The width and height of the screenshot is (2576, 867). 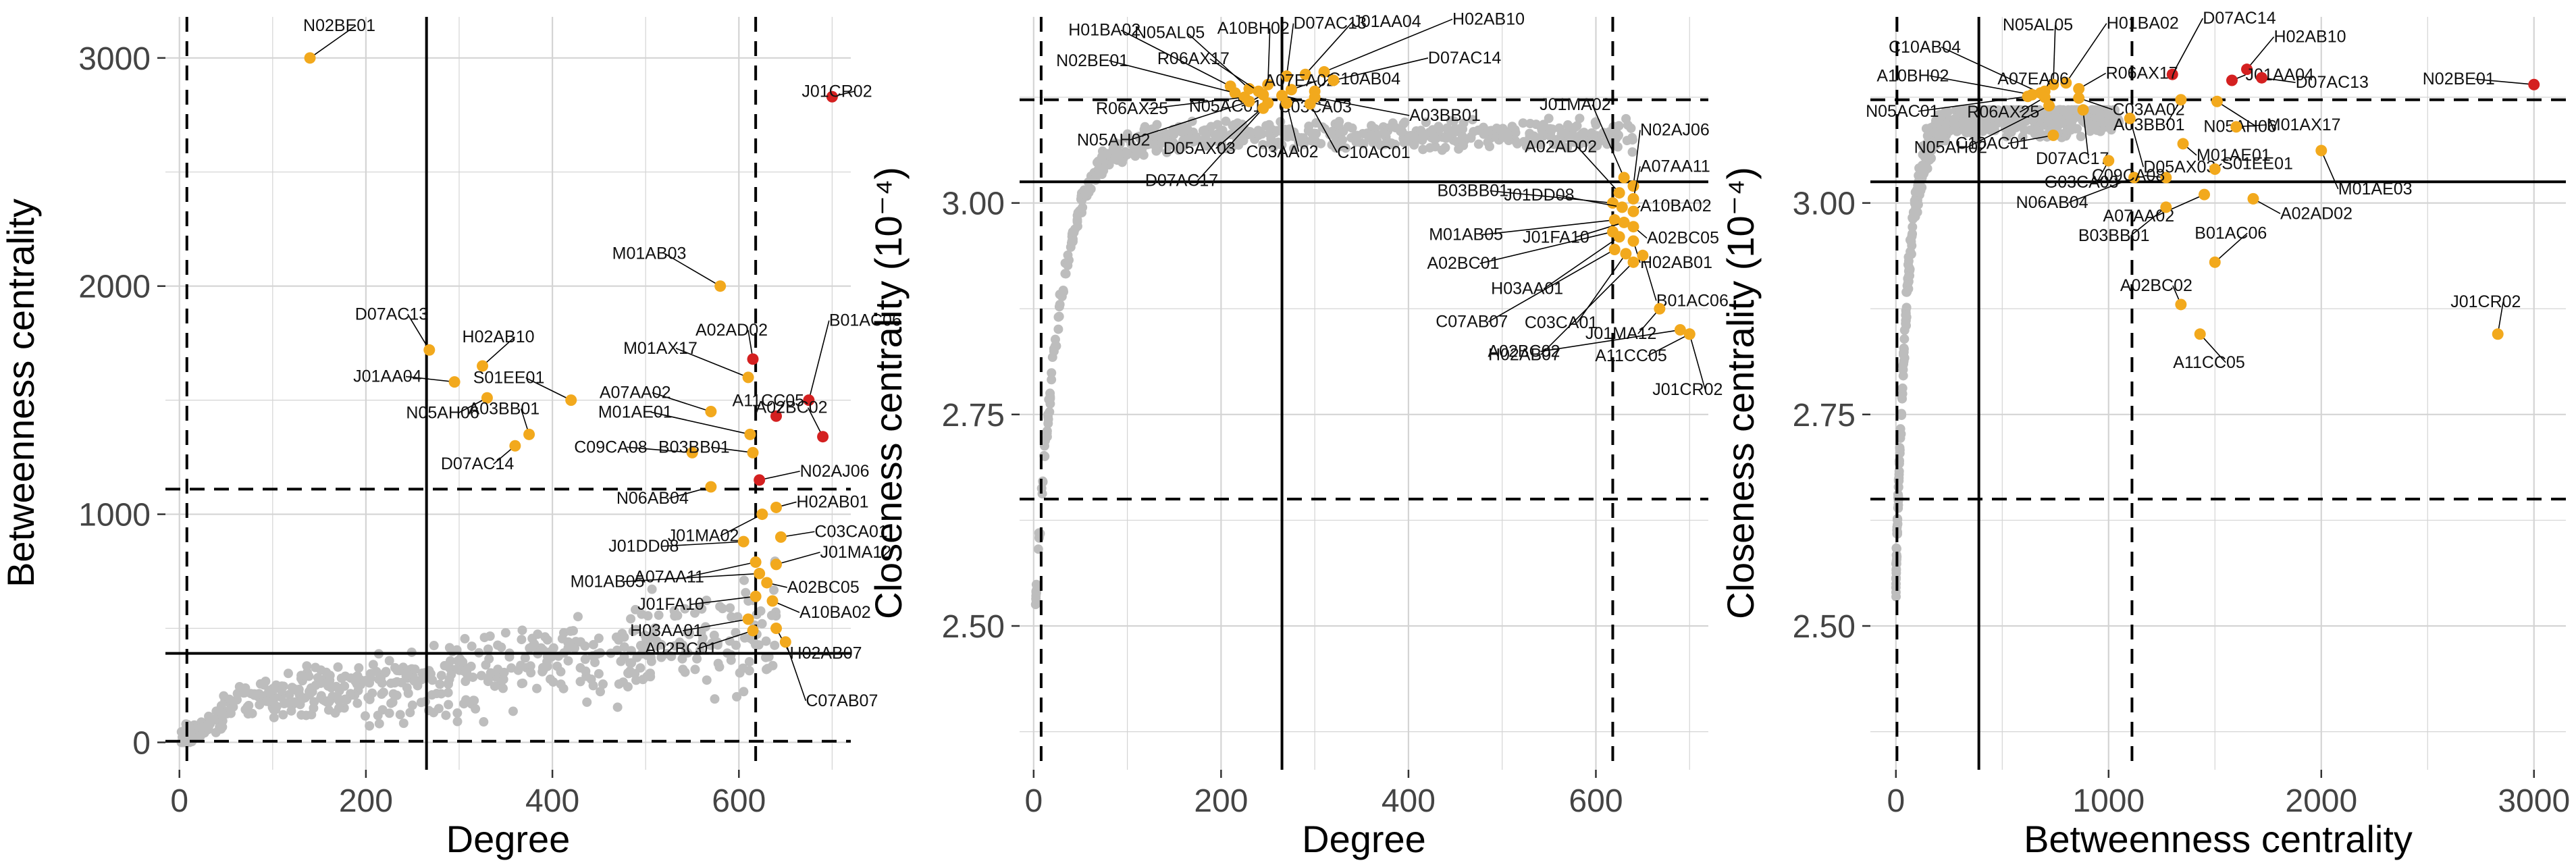 I want to click on data-point-c10ac01, so click(x=2053, y=135).